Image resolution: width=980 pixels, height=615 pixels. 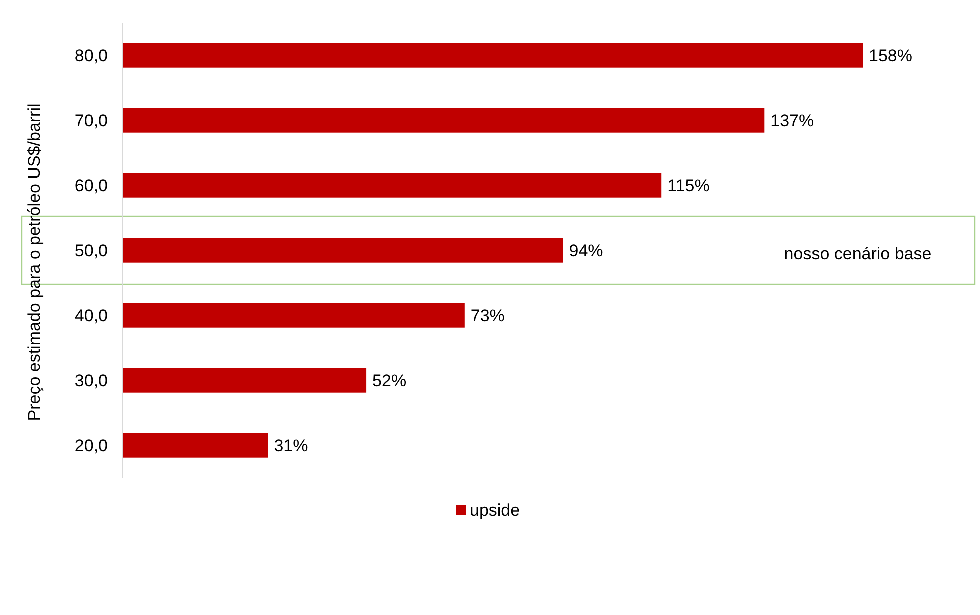 I want to click on y-tick-label: 20,0, so click(x=91, y=446).